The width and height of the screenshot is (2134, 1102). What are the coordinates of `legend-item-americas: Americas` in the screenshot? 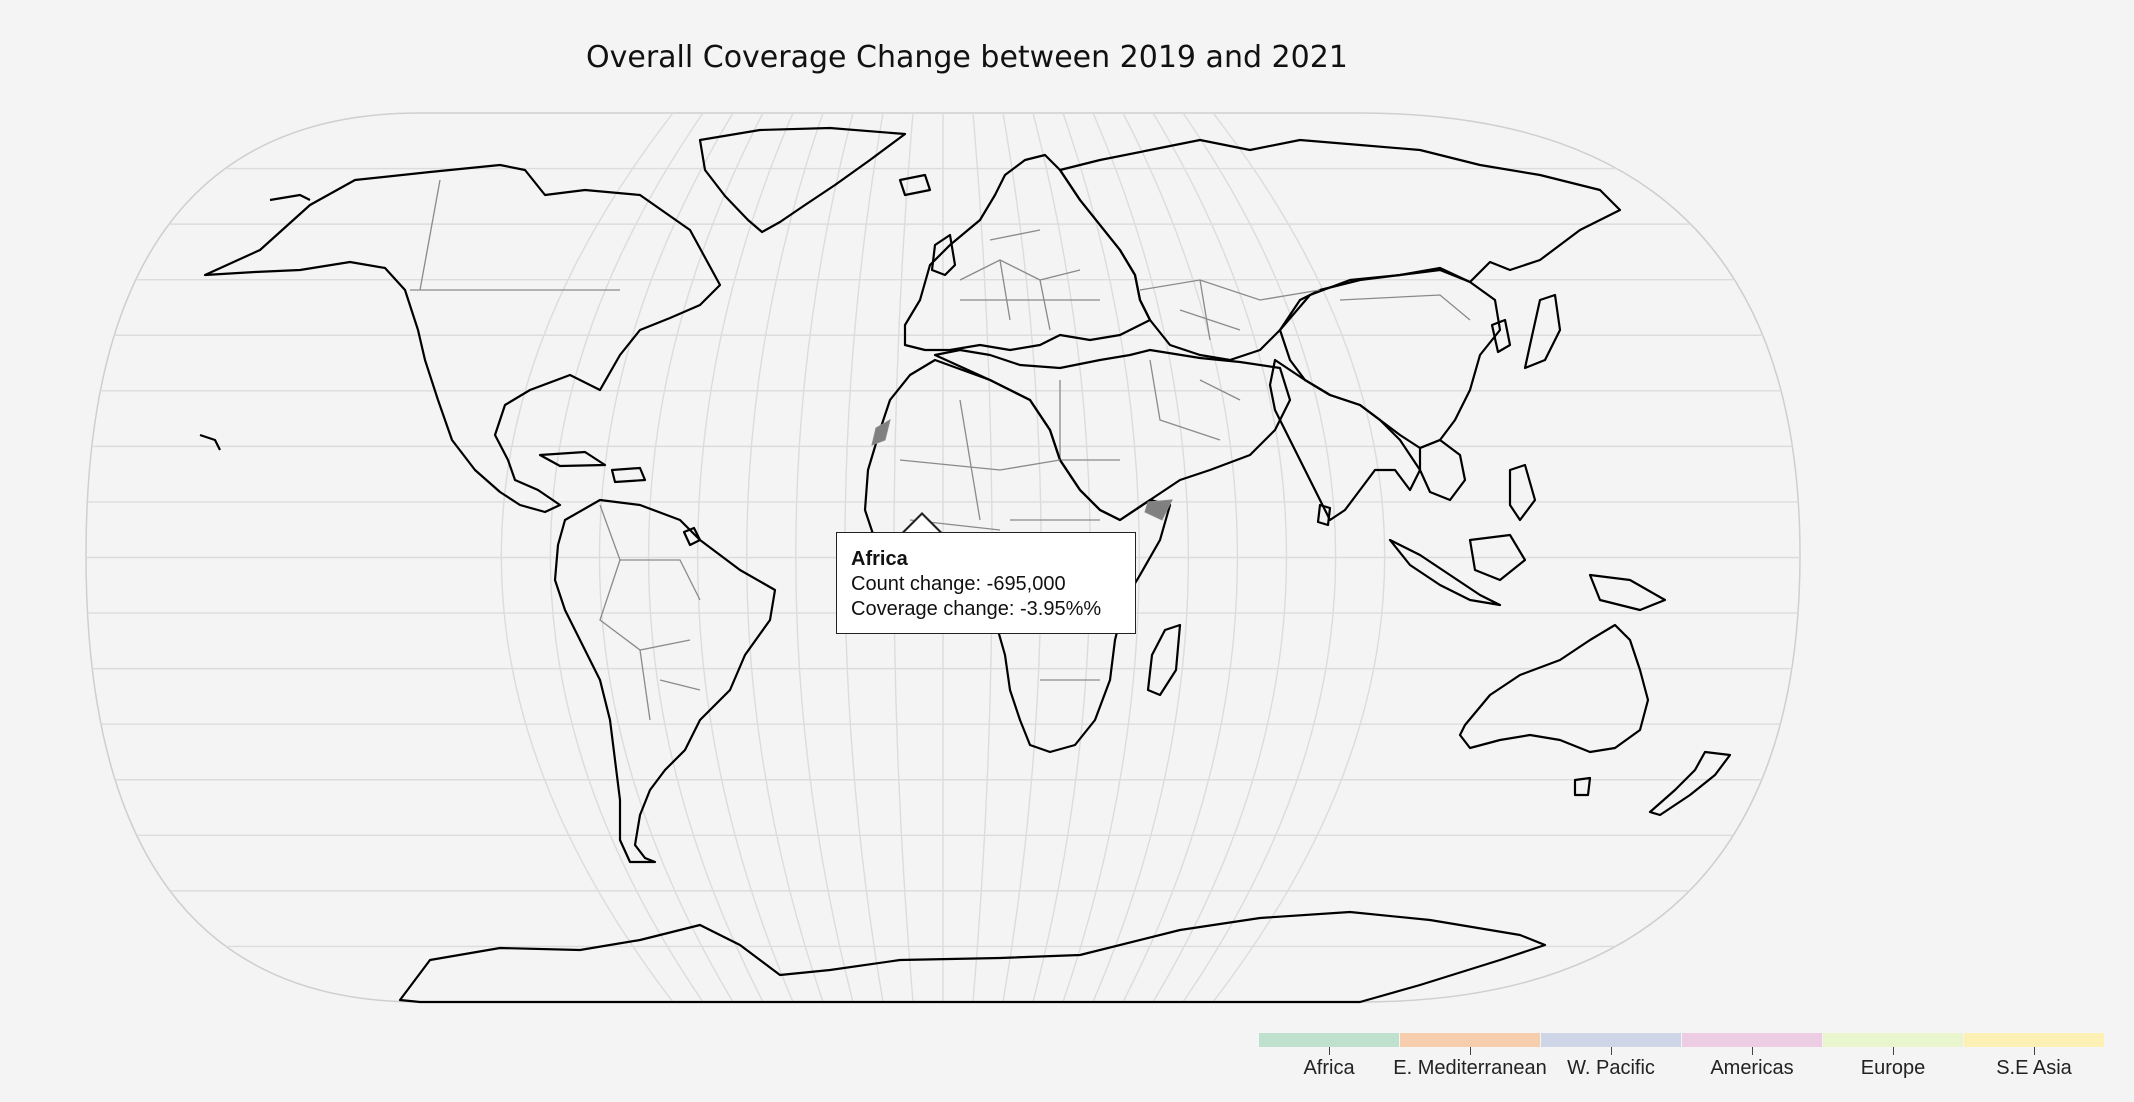 It's located at (1752, 1063).